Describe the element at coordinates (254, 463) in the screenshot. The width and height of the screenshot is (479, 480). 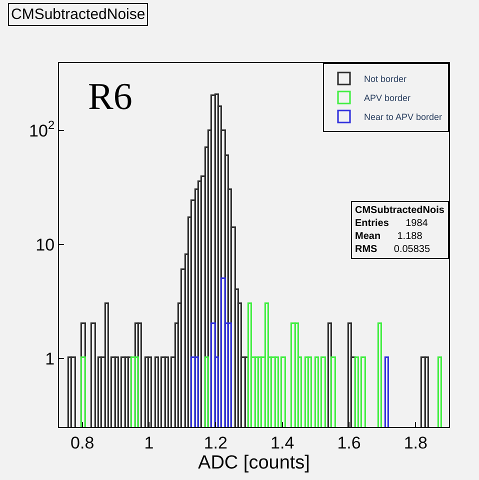
I see `x-axis-title: ADC [counts]` at that location.